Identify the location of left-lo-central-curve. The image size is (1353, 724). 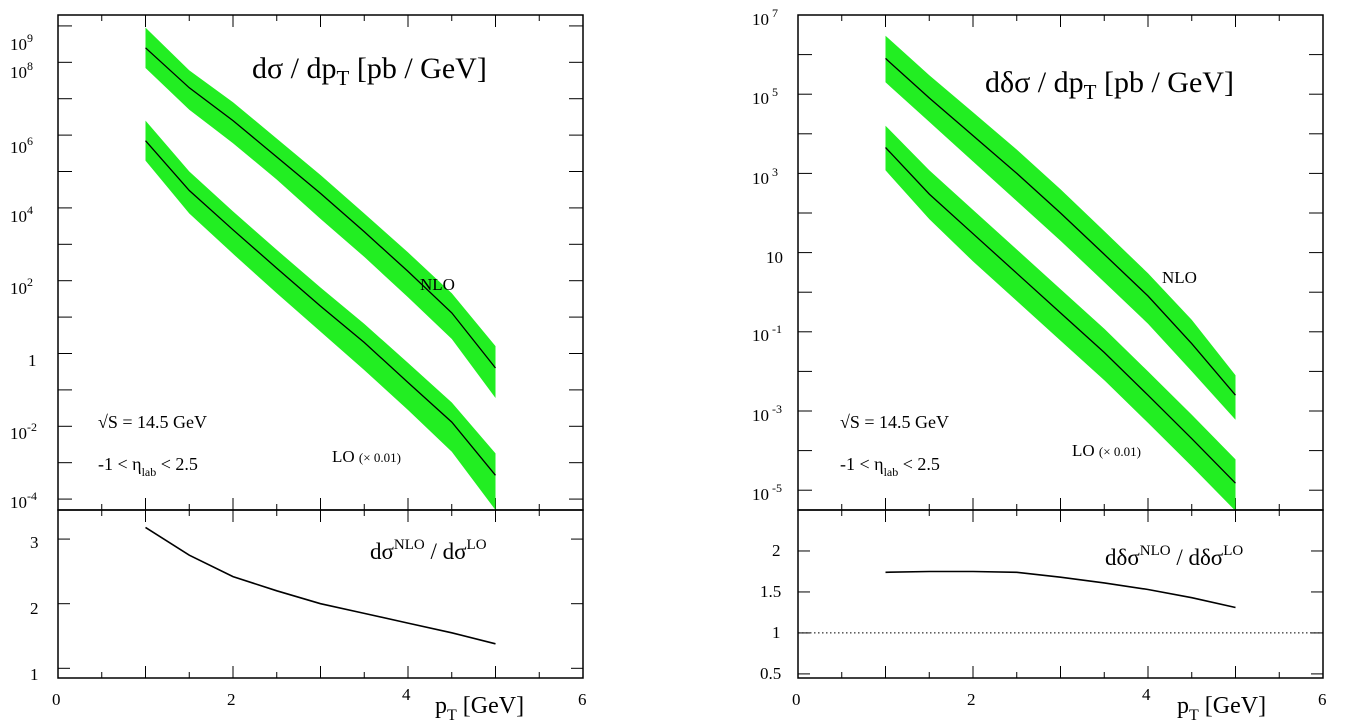
(321, 308).